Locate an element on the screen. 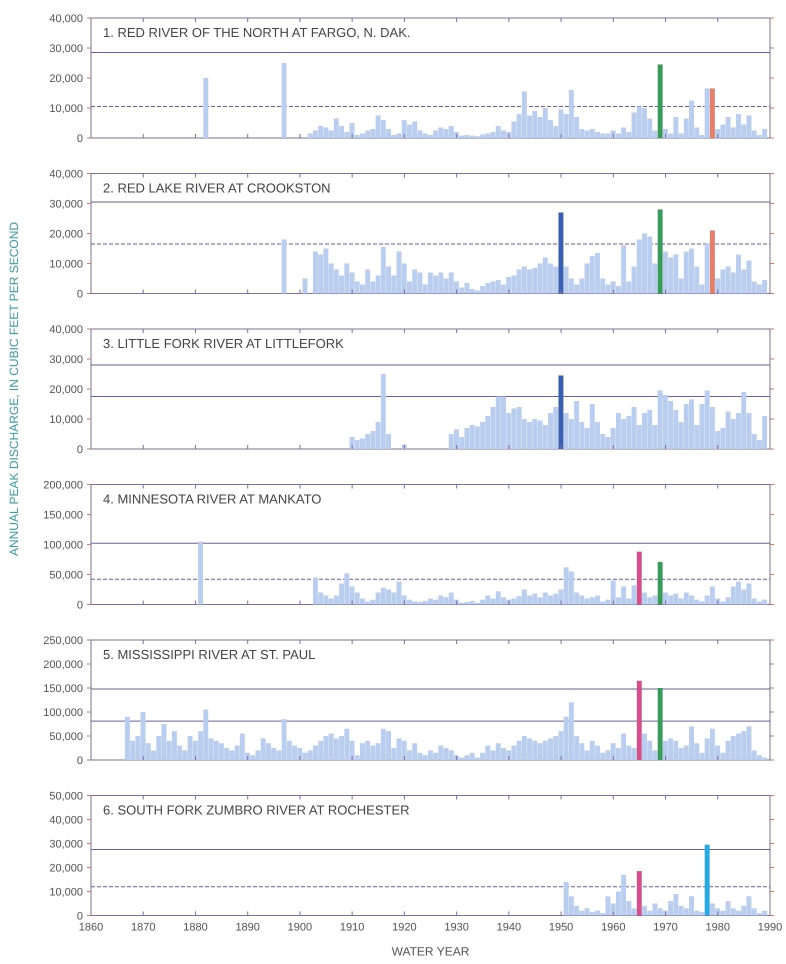  x-tick-label: 1890 is located at coordinates (247, 928).